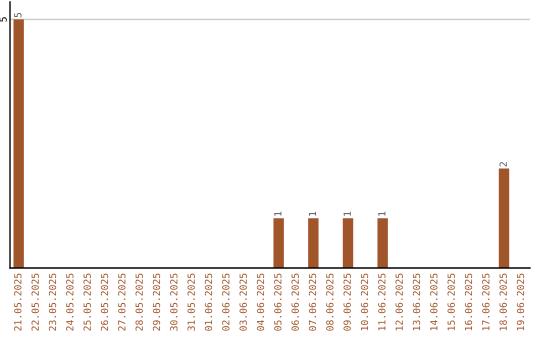 Image resolution: width=540 pixels, height=340 pixels. Describe the element at coordinates (104, 302) in the screenshot. I see `x-tick-label: 26.05.2025` at that location.